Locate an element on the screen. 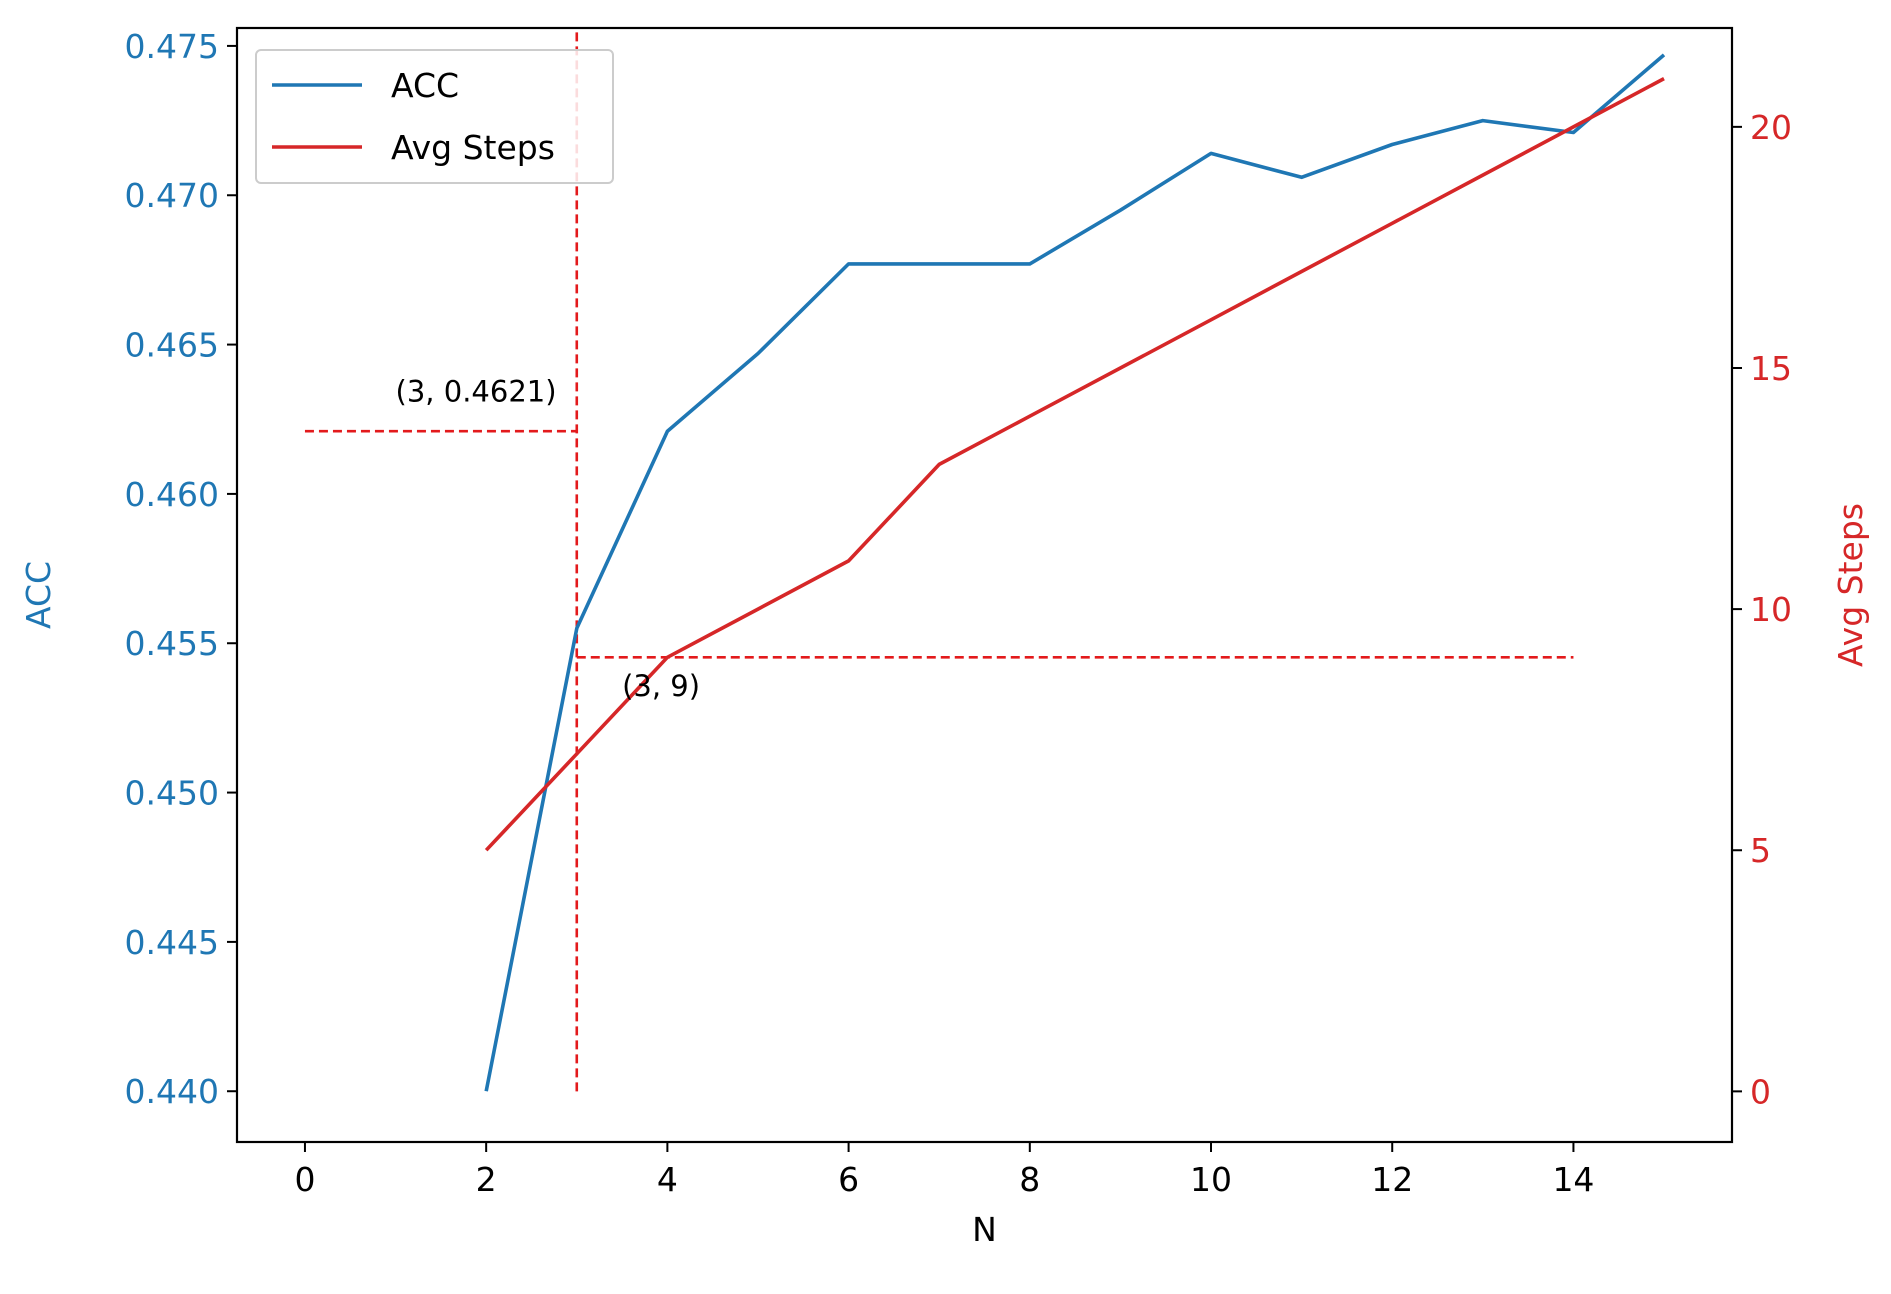 The height and width of the screenshot is (1294, 1891). legend-label: ACC is located at coordinates (425, 85).